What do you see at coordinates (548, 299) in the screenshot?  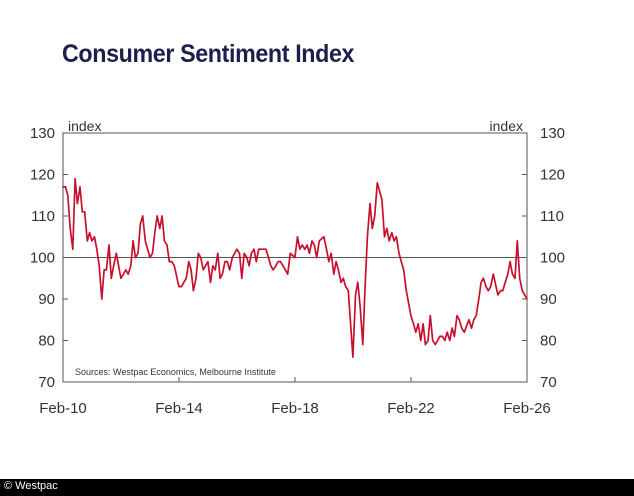 I see `y-tick-label-right: 90` at bounding box center [548, 299].